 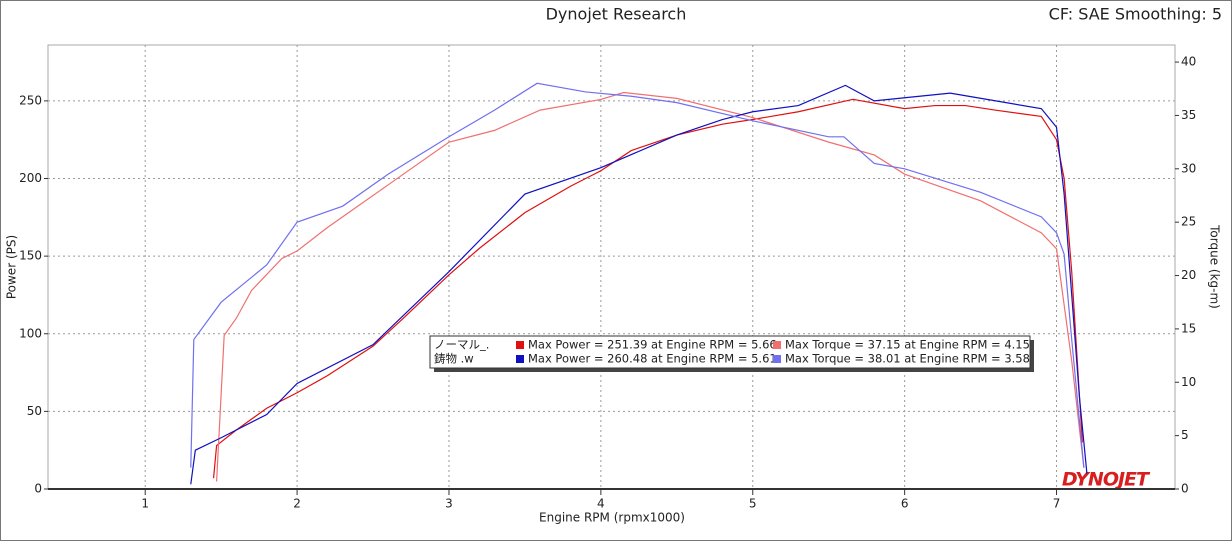 I want to click on y-tick-label: 0, so click(x=38, y=489).